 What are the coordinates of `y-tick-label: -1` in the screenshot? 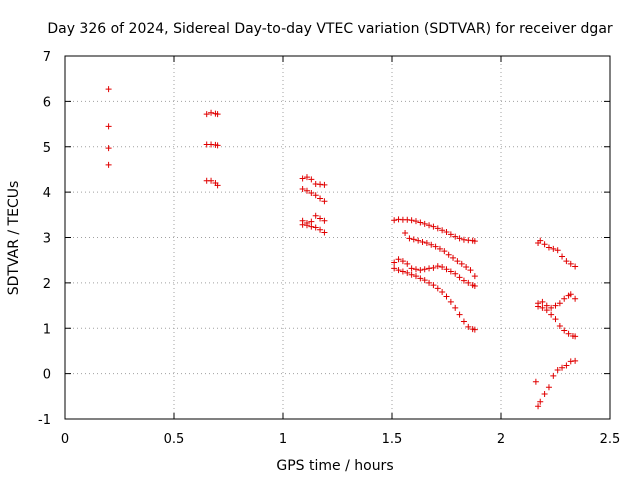 It's located at (44, 420).